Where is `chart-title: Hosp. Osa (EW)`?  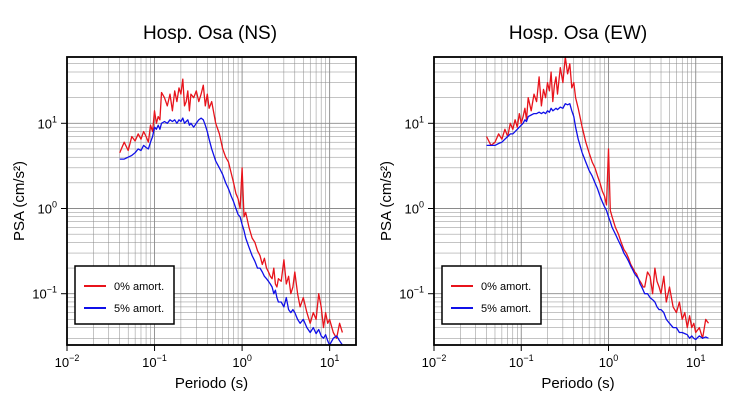 chart-title: Hosp. Osa (EW) is located at coordinates (578, 33).